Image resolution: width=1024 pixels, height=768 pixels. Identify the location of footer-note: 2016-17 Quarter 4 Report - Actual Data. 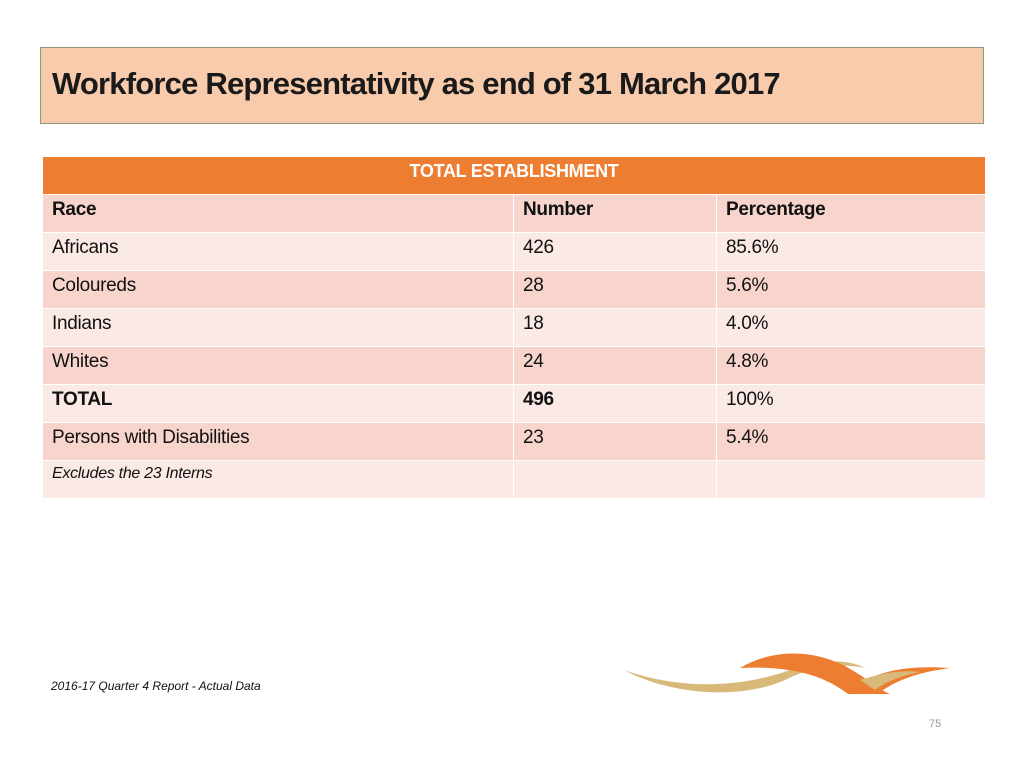
(156, 686).